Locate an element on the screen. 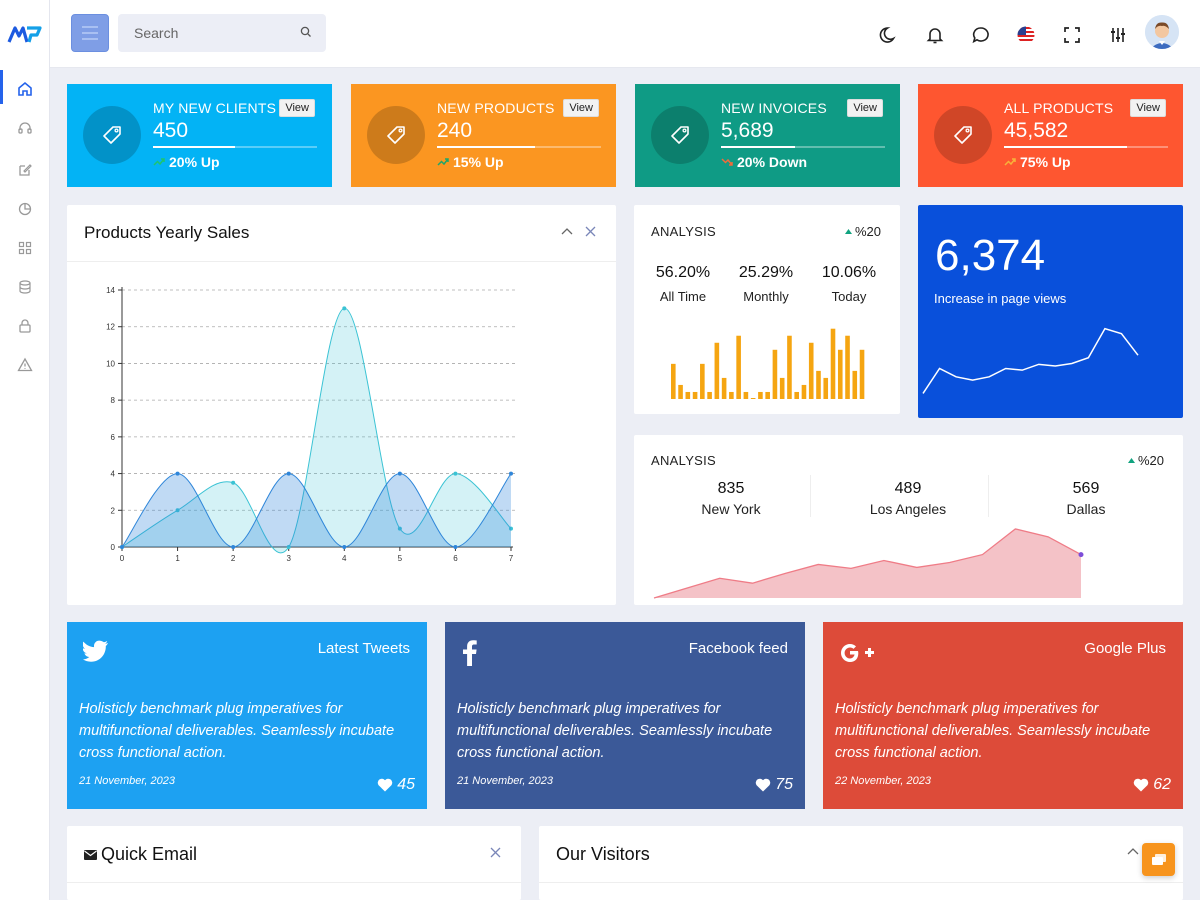  sidebar-item-home is located at coordinates (25, 89).